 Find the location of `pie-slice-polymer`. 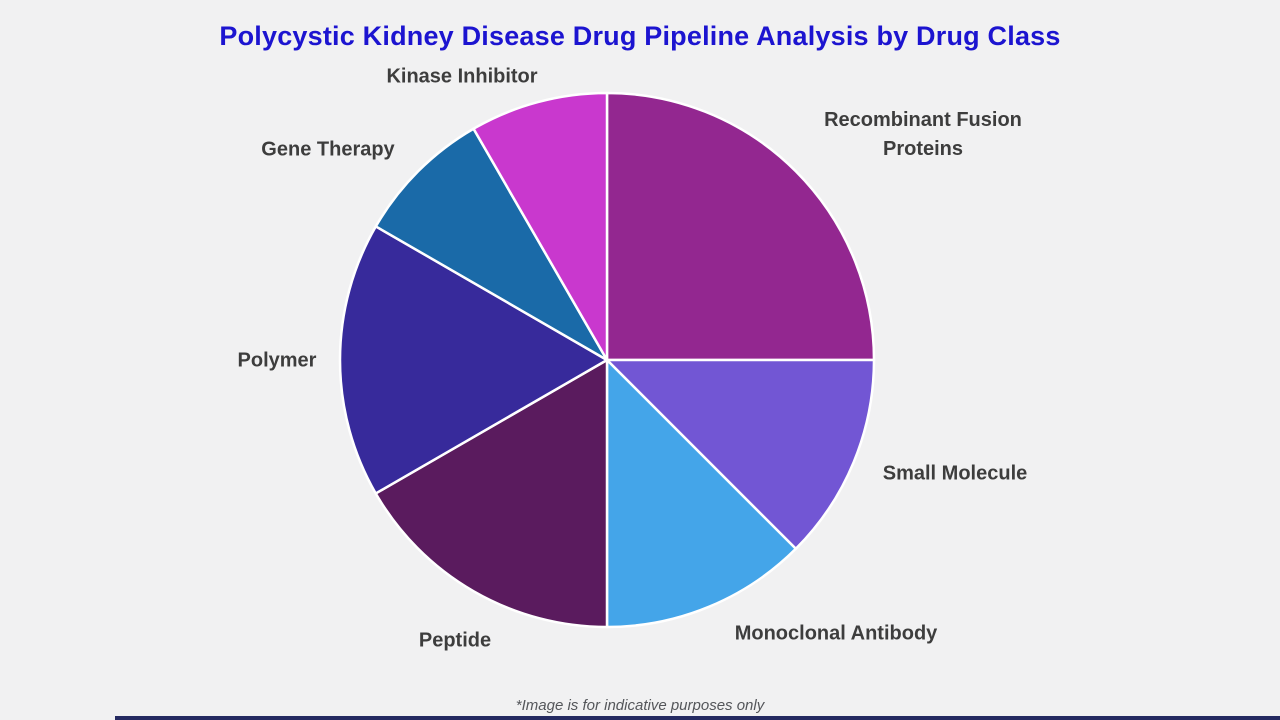

pie-slice-polymer is located at coordinates (473, 360).